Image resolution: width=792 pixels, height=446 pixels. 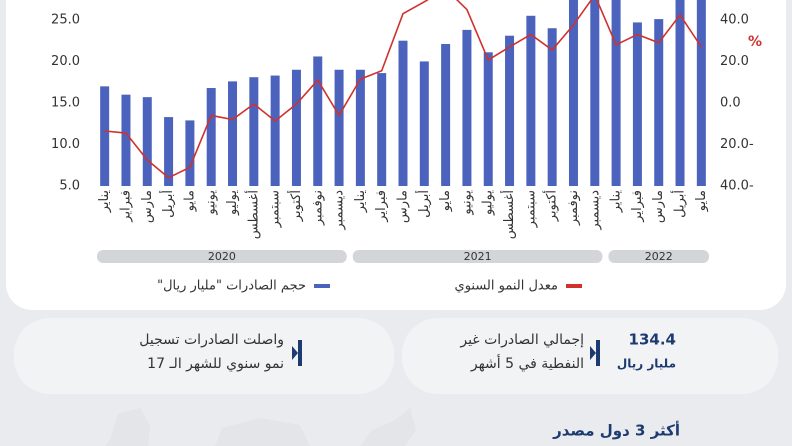 I want to click on info-text: واصلت الصادرات تسجيل, so click(x=211, y=340).